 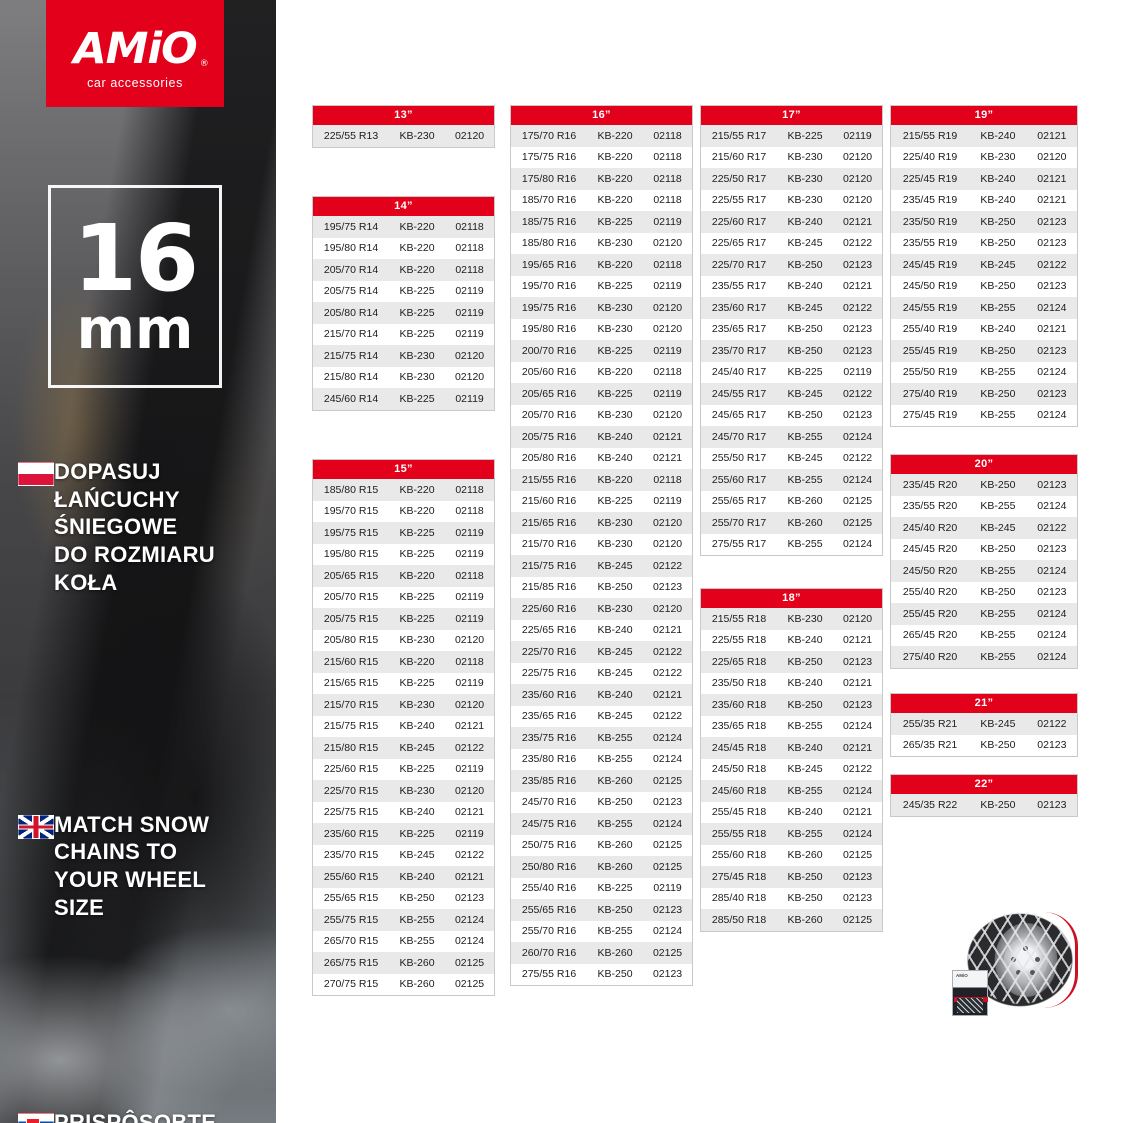 I want to click on tyre-size-cell: 205/75 R16, so click(x=549, y=436).